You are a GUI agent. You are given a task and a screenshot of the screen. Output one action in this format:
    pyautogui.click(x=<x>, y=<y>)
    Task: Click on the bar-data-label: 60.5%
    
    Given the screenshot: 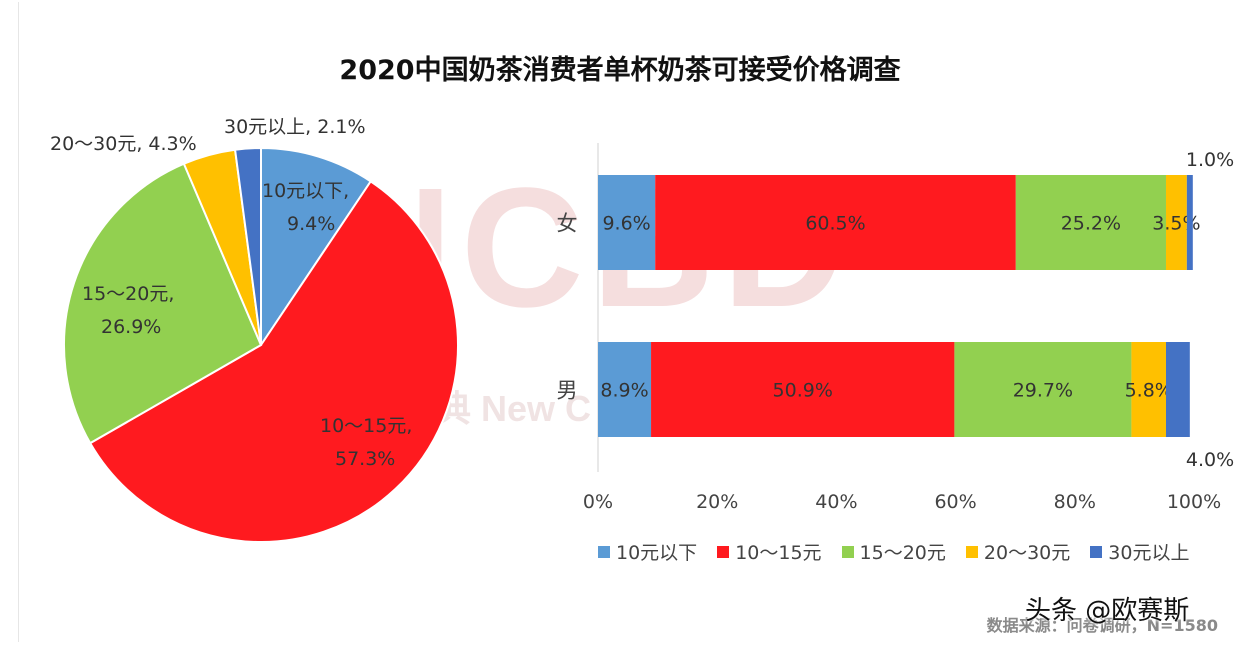 What is the action you would take?
    pyautogui.click(x=835, y=224)
    